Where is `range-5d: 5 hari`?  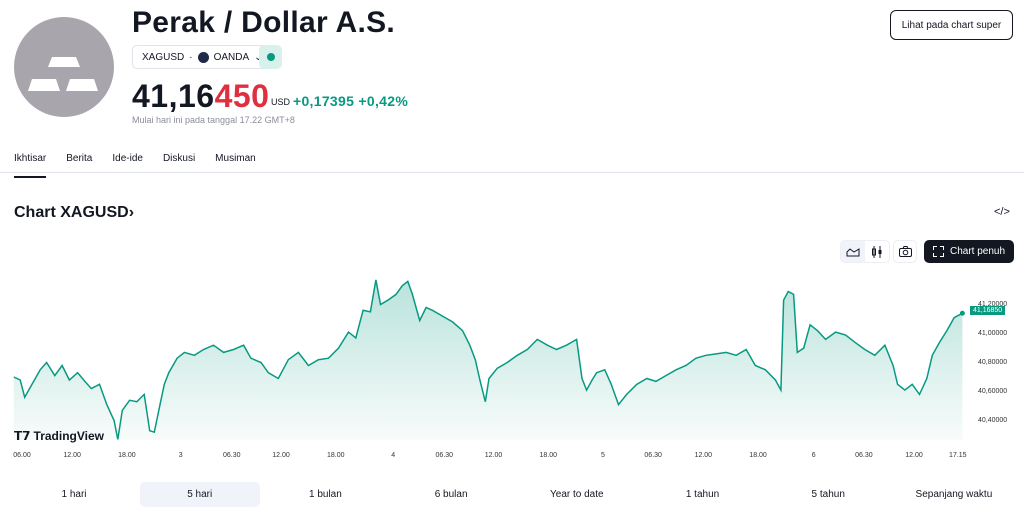 range-5d: 5 hari is located at coordinates (199, 494).